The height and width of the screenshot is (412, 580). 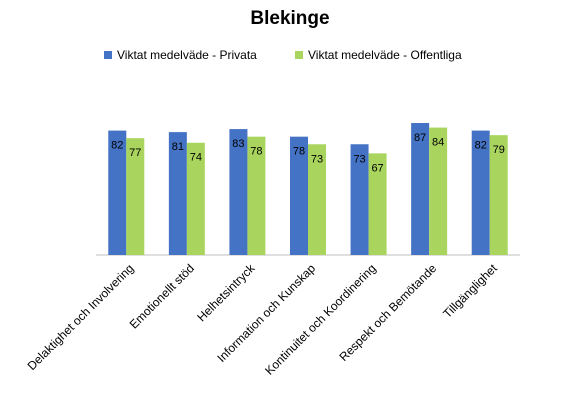 What do you see at coordinates (470, 291) in the screenshot?
I see `category-label-6: Tillgänglighet` at bounding box center [470, 291].